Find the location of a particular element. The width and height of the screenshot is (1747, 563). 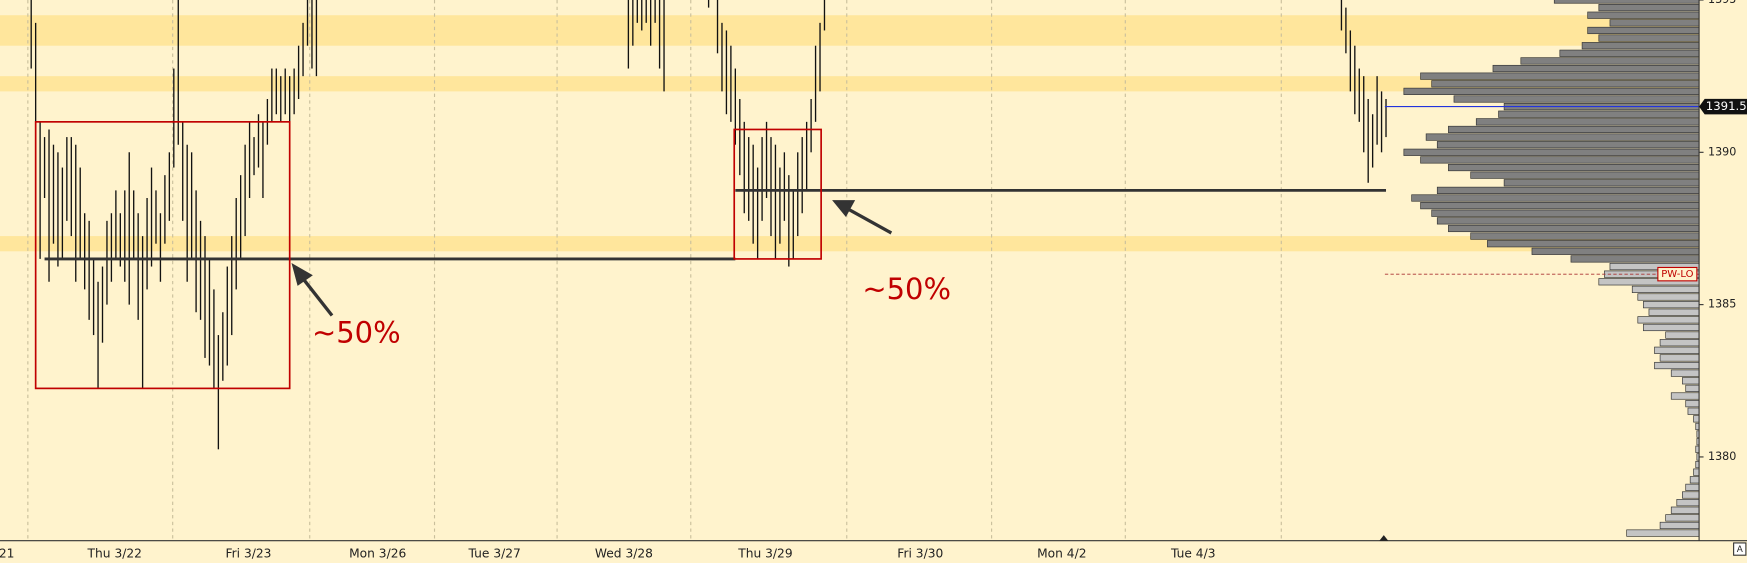

x-tick-label: Thu 3/29 is located at coordinates (764, 554).